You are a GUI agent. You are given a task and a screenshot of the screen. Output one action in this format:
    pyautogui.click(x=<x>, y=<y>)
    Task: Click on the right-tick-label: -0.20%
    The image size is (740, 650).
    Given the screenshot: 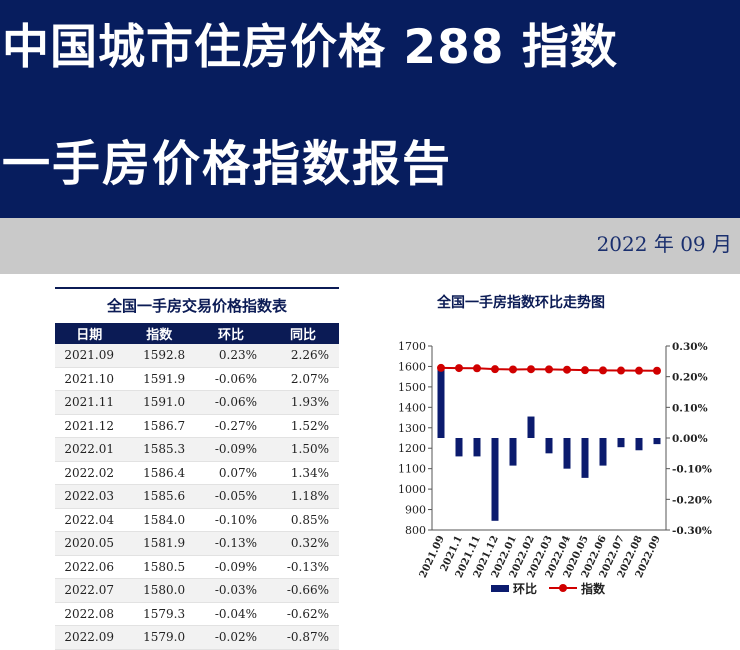 What is the action you would take?
    pyautogui.click(x=692, y=500)
    